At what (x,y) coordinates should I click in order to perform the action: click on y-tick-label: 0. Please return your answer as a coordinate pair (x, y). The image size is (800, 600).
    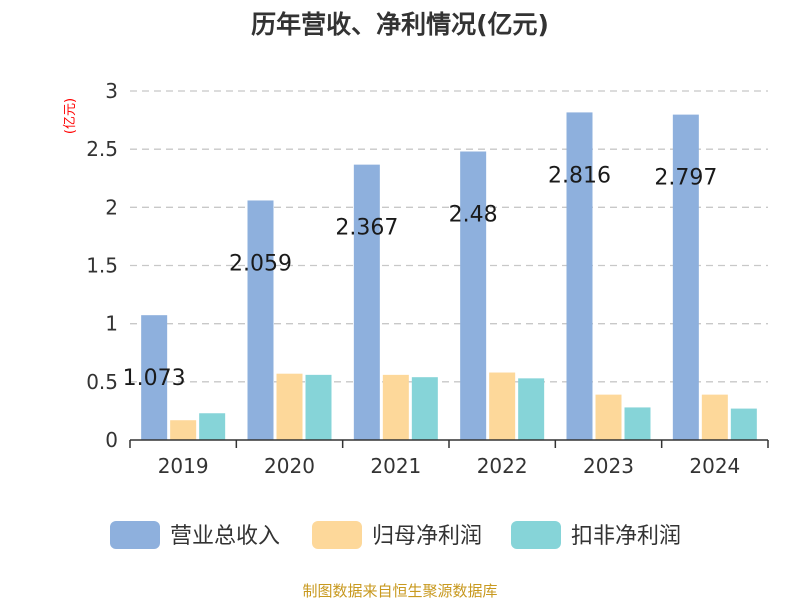
    Looking at the image, I should click on (111, 440).